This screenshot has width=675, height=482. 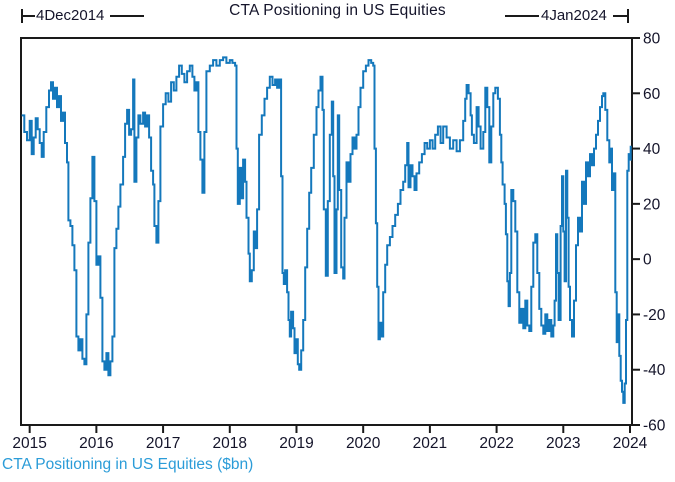 I want to click on y-axis-tick-label: -40, so click(x=654, y=370).